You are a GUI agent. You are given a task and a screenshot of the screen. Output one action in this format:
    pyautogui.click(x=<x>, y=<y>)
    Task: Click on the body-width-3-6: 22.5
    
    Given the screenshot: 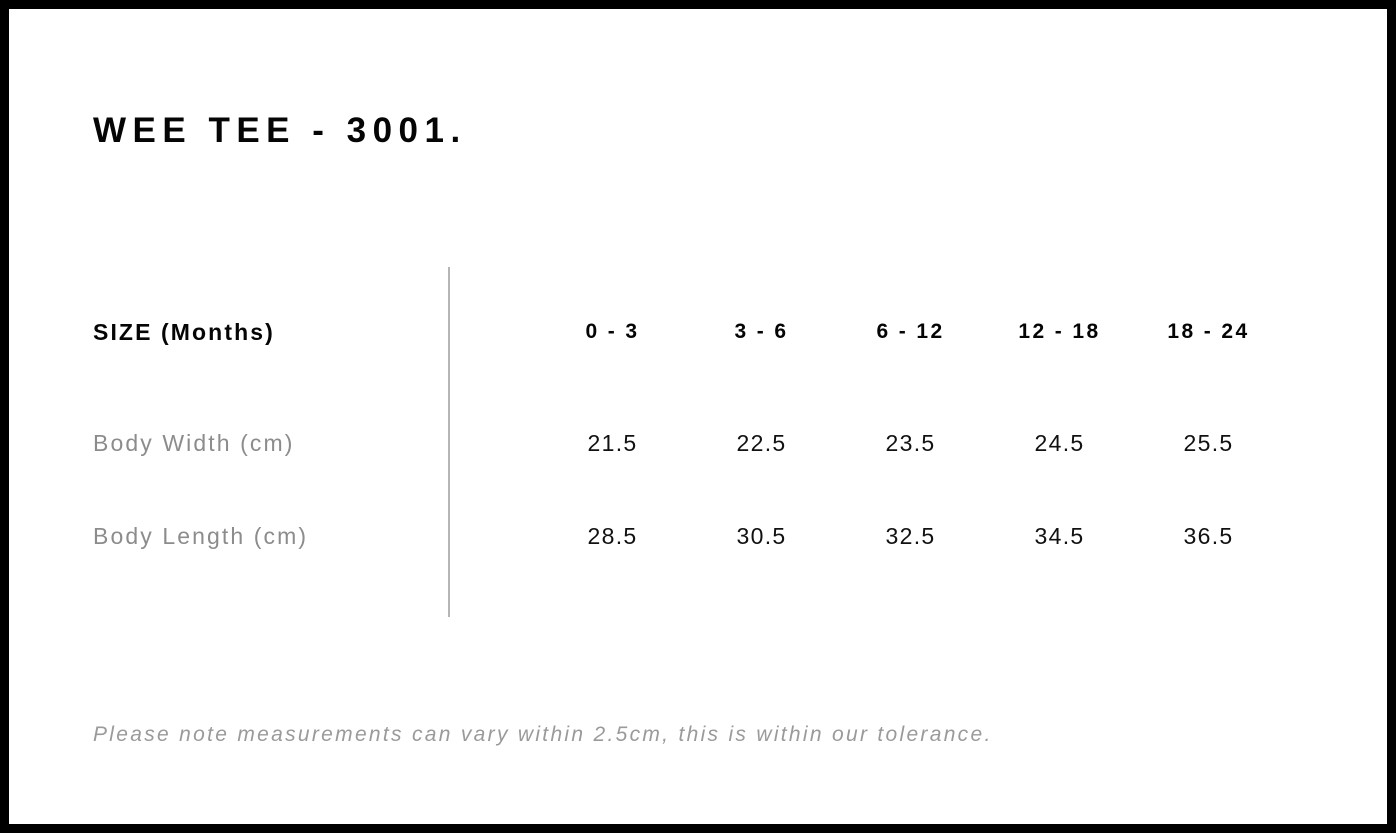 What is the action you would take?
    pyautogui.click(x=761, y=443)
    